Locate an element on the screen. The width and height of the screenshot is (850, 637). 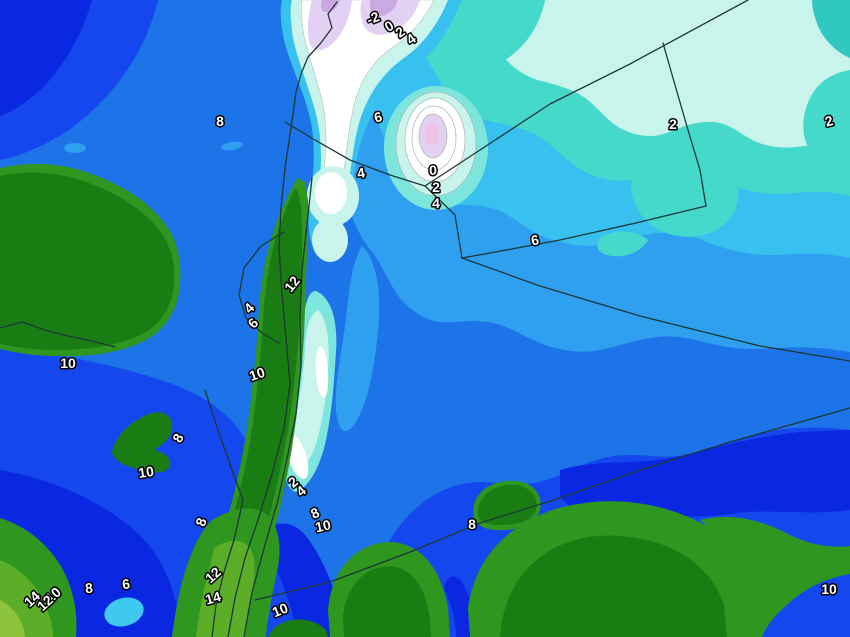
green-bottom-left-yellow is located at coordinates (12, 618).